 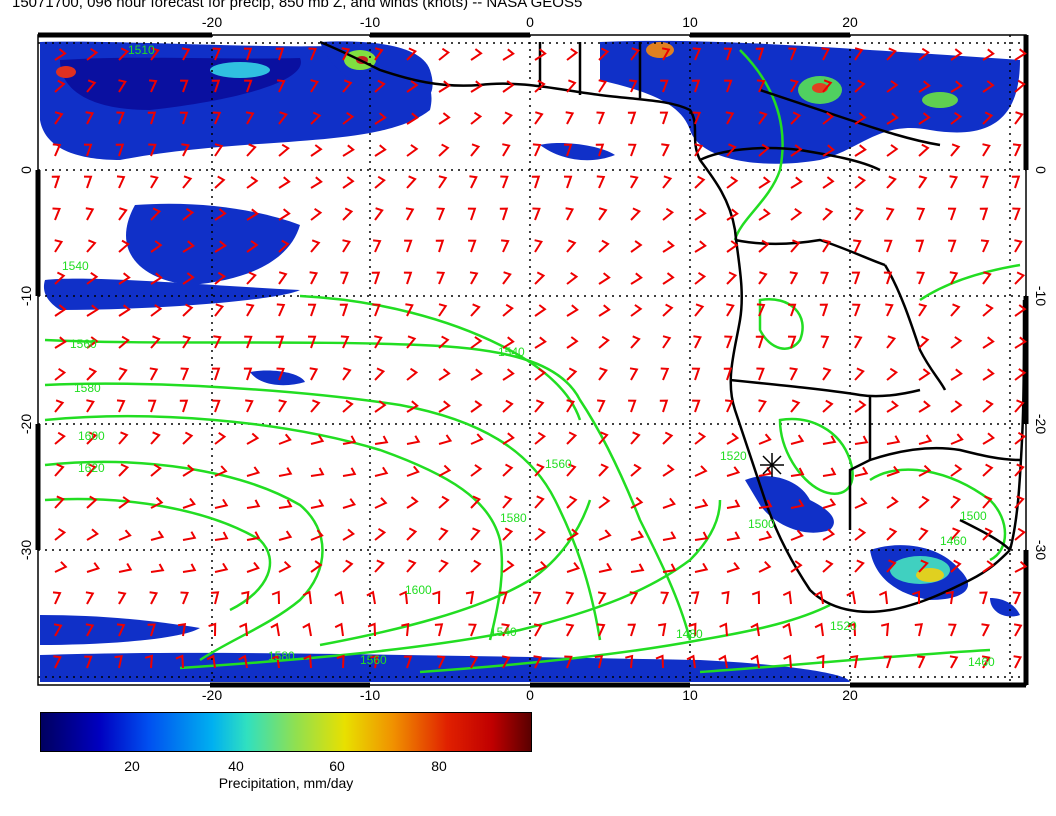 I want to click on lat-tick-label: -10, so click(x=1041, y=296).